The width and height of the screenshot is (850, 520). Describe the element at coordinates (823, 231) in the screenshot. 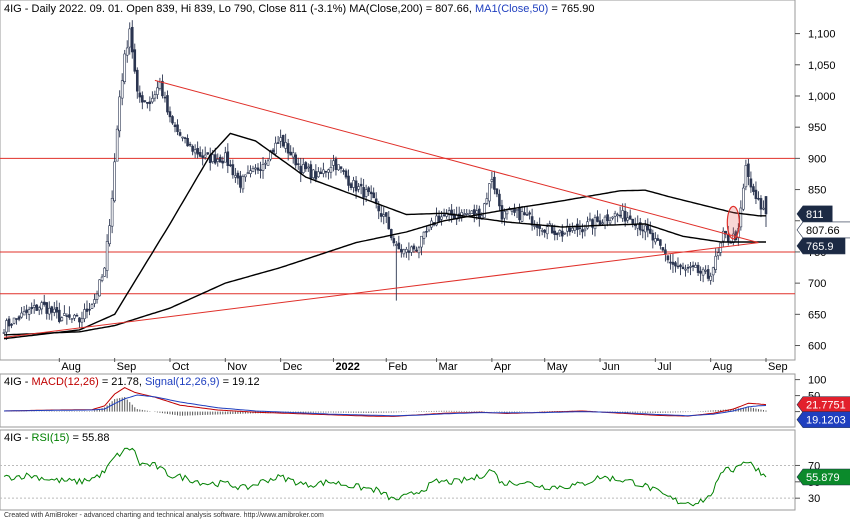

I see `price-marker-1-label: 807.66` at that location.